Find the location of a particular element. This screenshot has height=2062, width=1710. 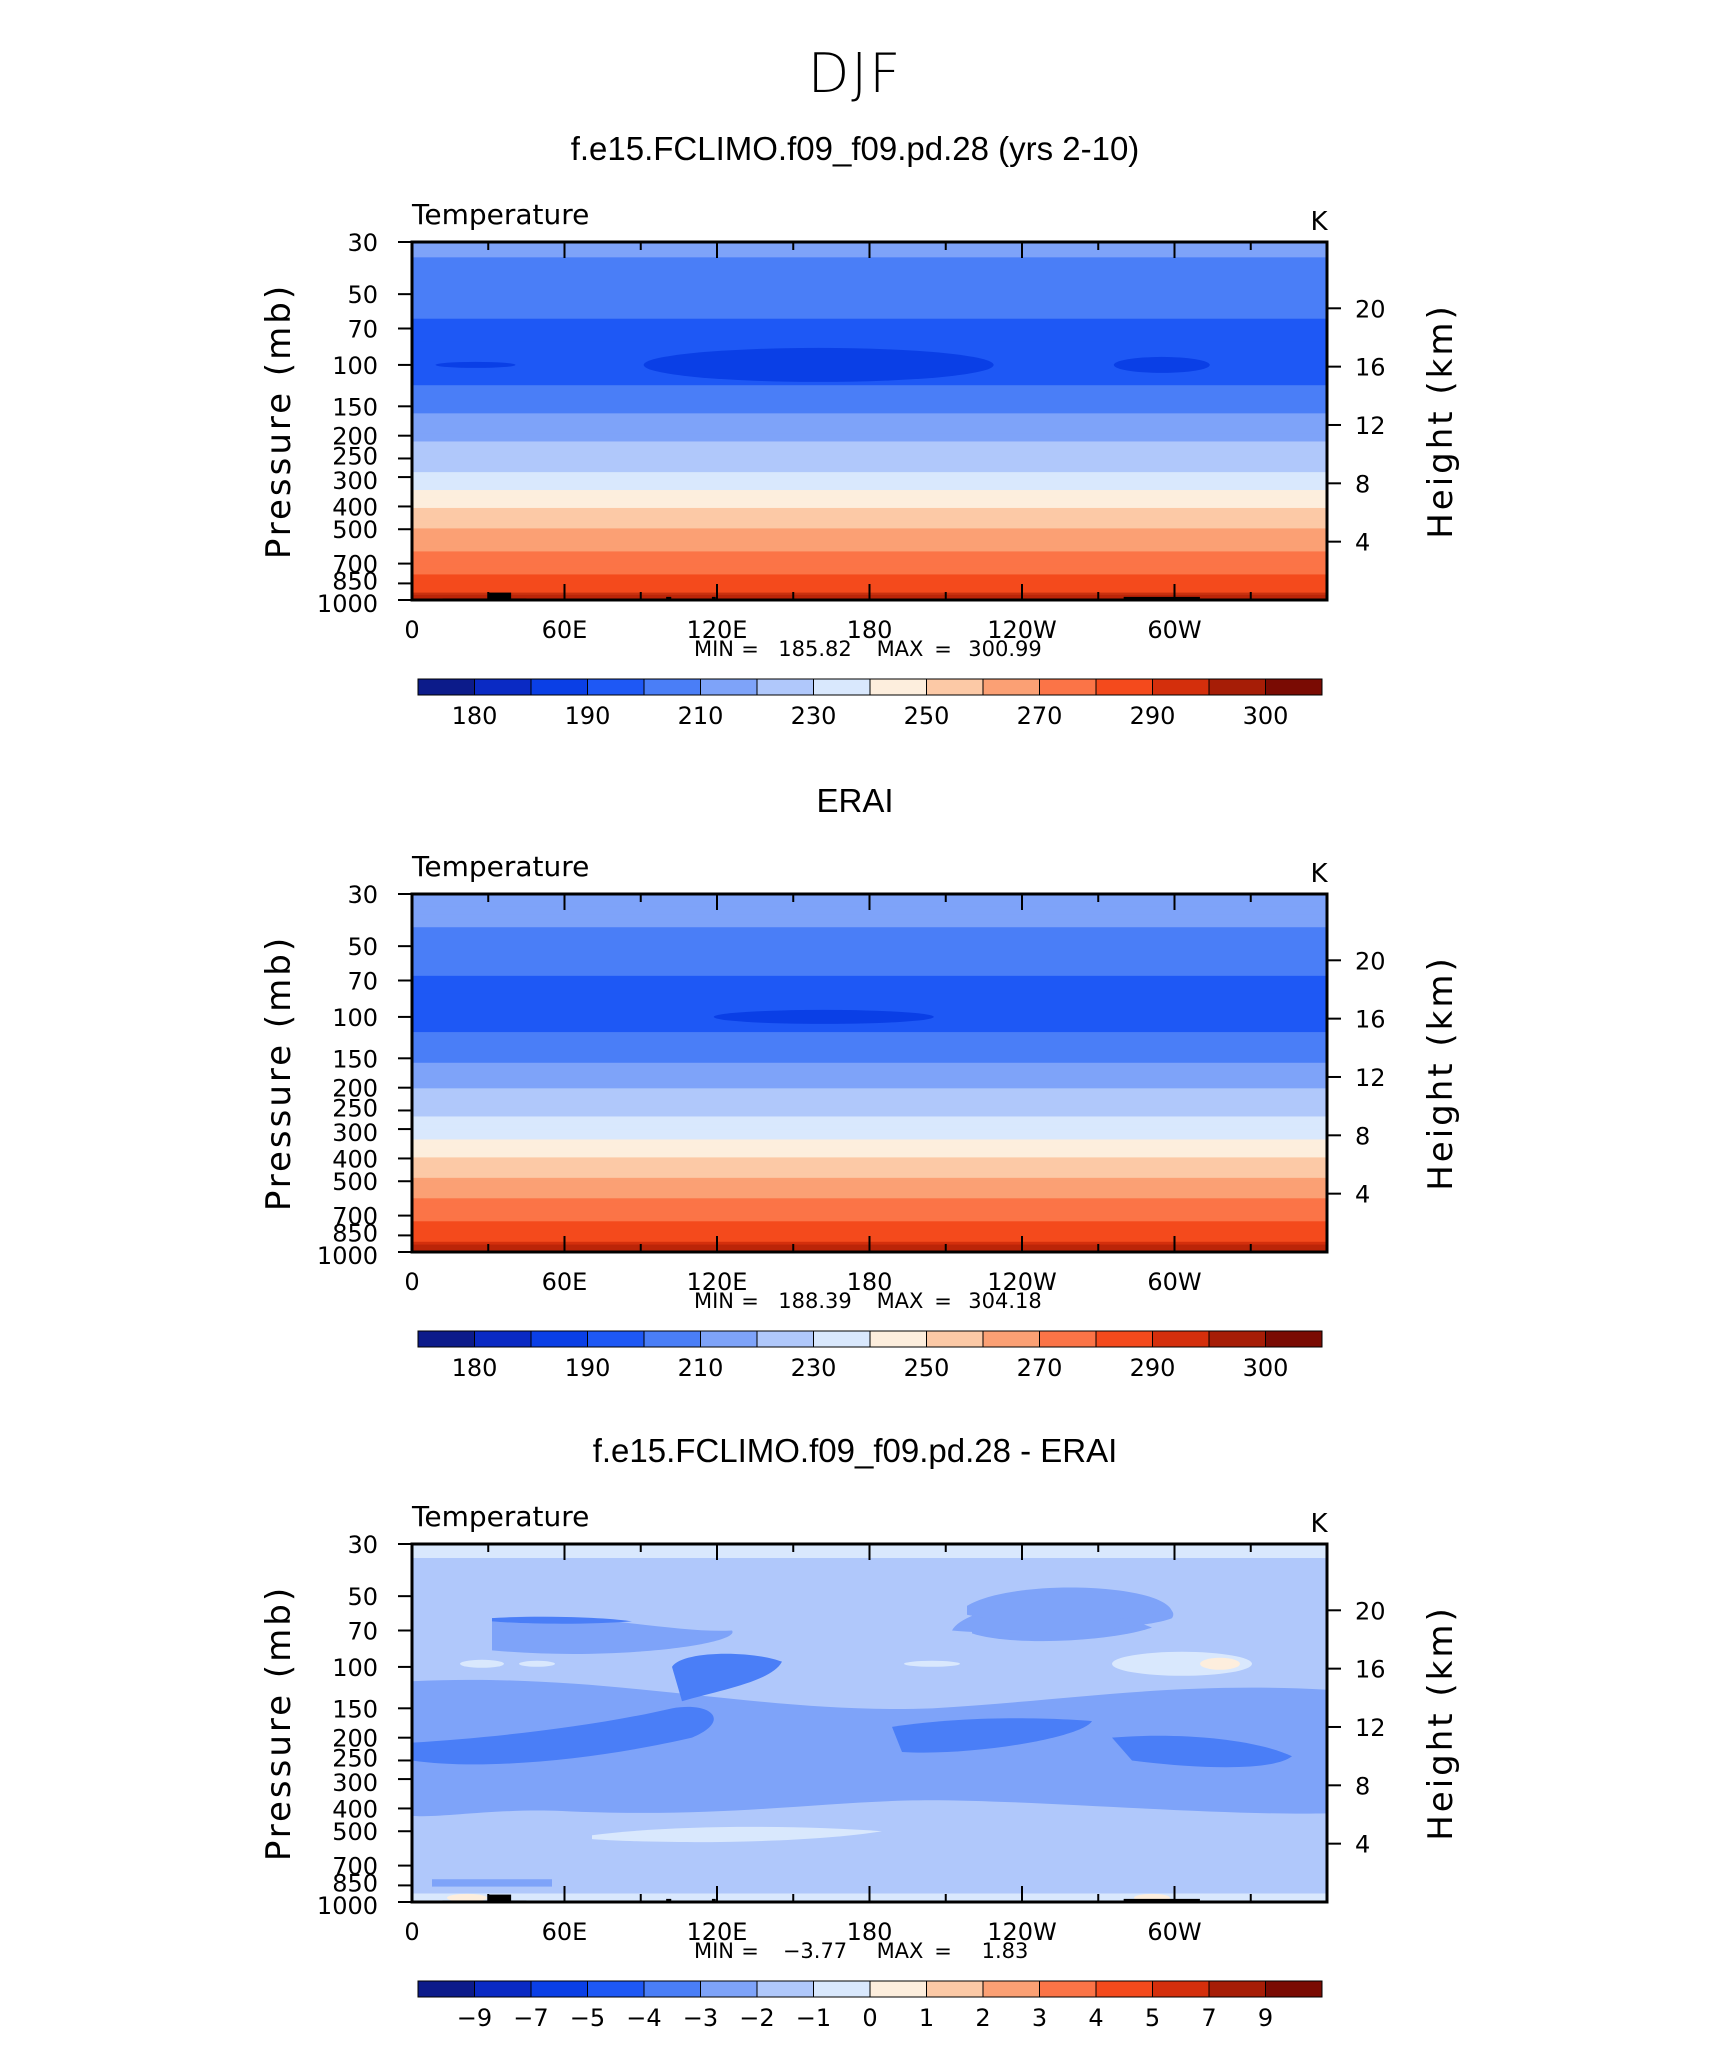

height-tick-label: 16 is located at coordinates (1370, 1670).